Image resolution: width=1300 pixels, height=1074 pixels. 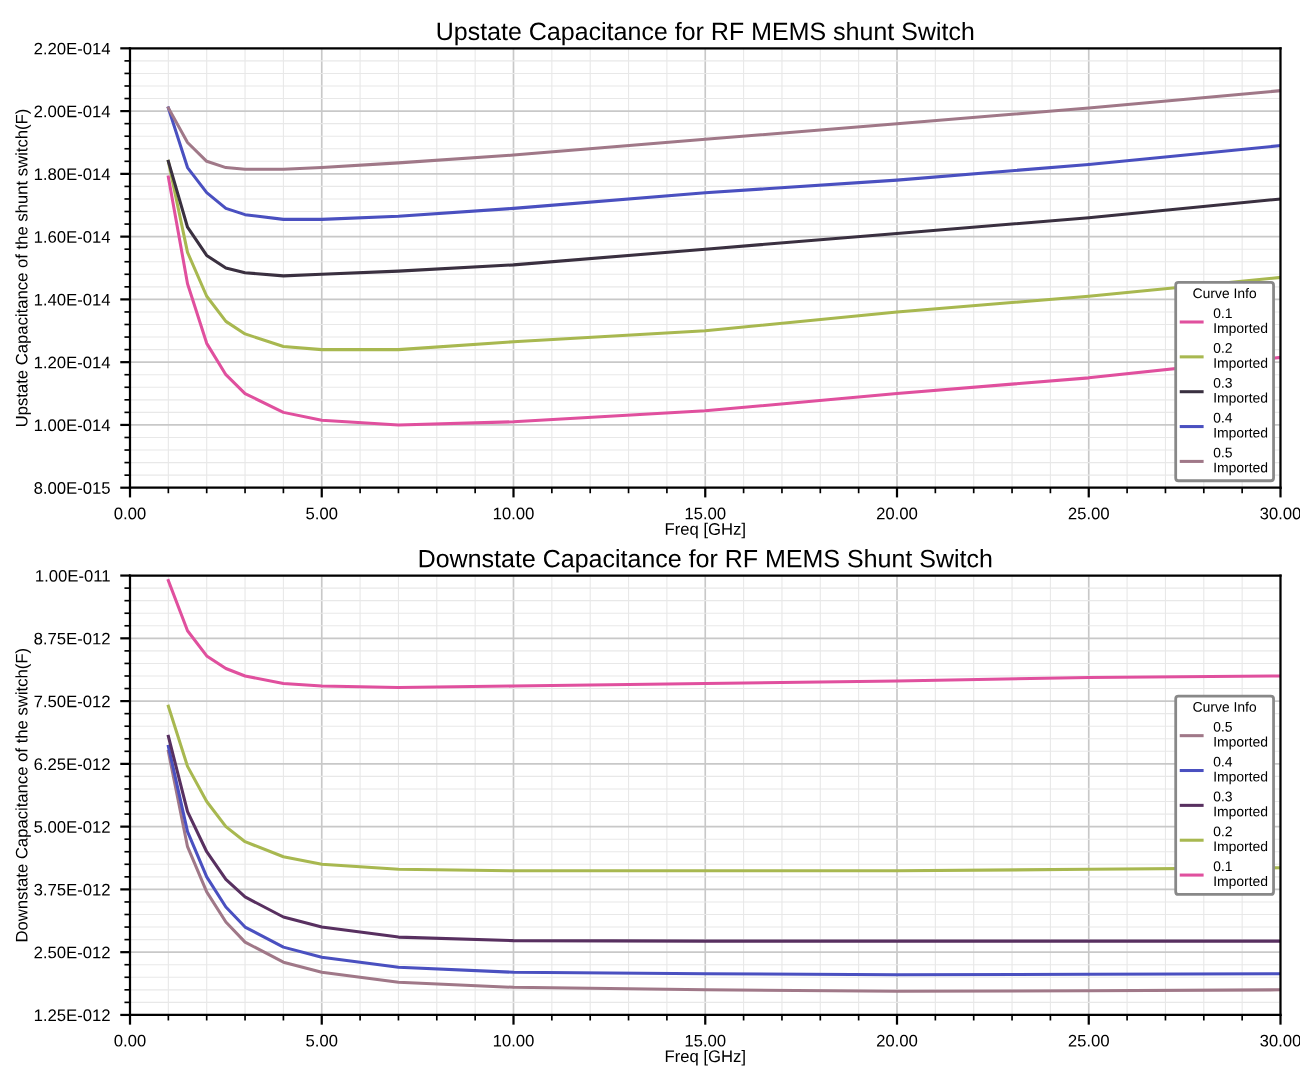 I want to click on y-tick-label: 1.00E-014, so click(x=72, y=425).